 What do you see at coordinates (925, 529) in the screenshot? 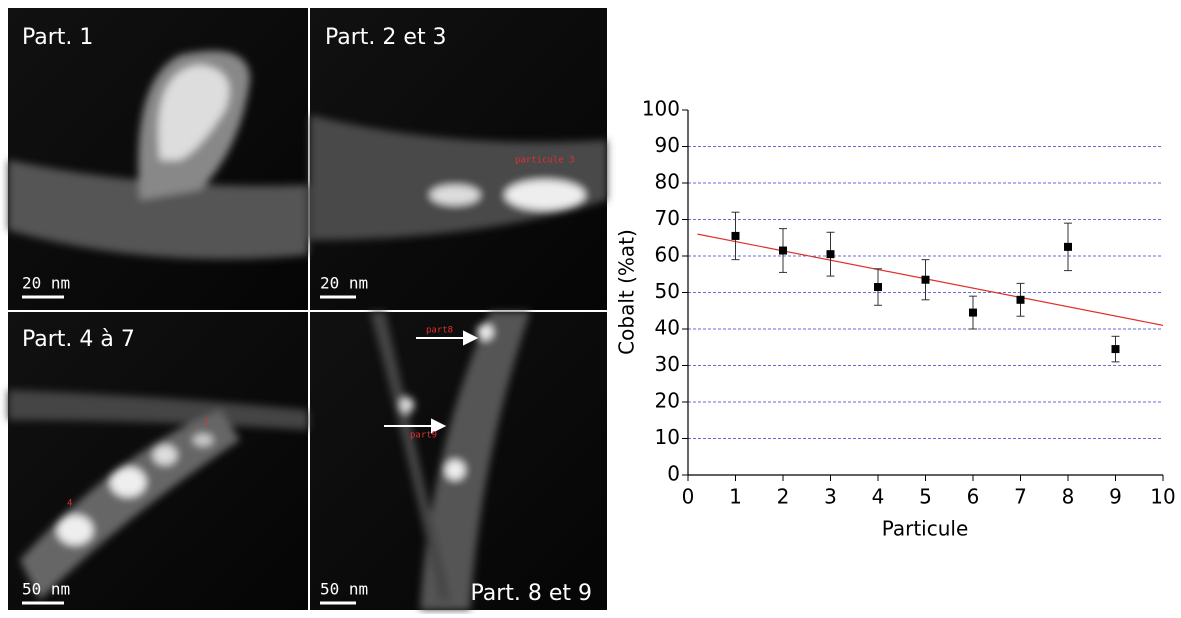
I see `x-axis-title: Particule` at bounding box center [925, 529].